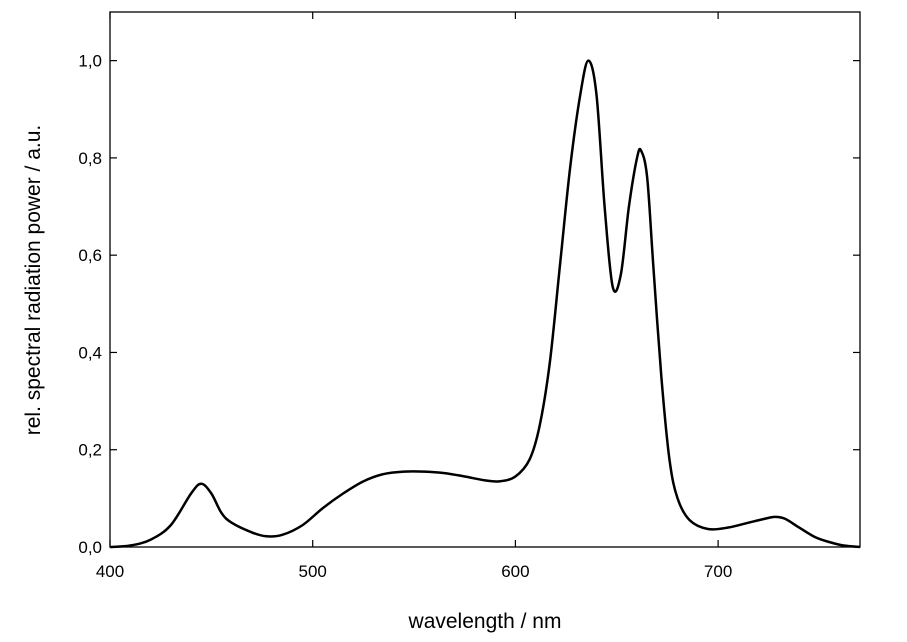 Image resolution: width=907 pixels, height=642 pixels. What do you see at coordinates (90, 352) in the screenshot?
I see `y-tick-label: 0,4` at bounding box center [90, 352].